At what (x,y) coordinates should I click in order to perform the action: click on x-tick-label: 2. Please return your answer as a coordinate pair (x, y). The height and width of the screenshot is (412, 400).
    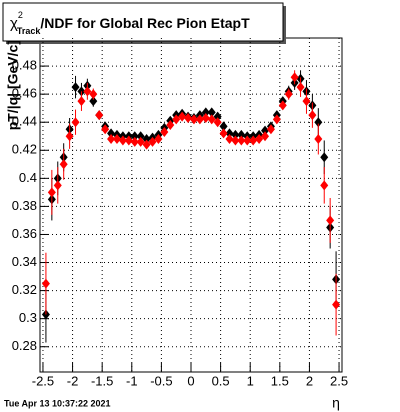
    Looking at the image, I should click on (309, 380).